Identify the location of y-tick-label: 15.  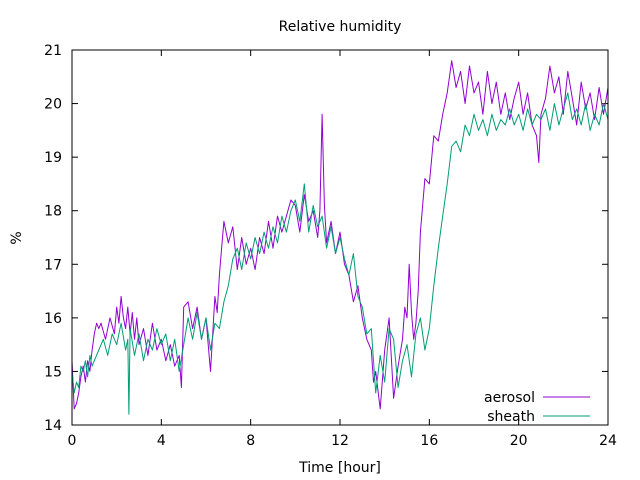
(53, 372).